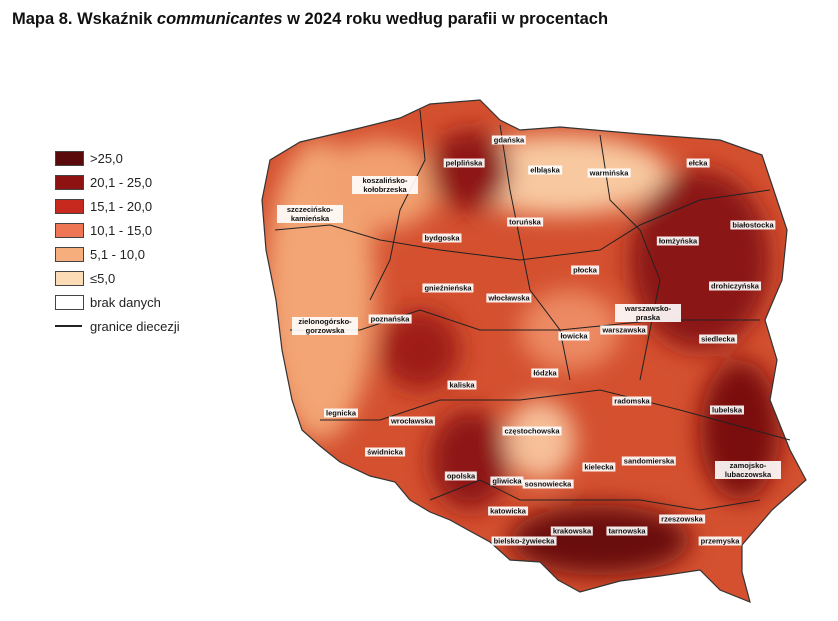 The height and width of the screenshot is (621, 838). I want to click on legend-item: 20,1 - 25,0, so click(117, 182).